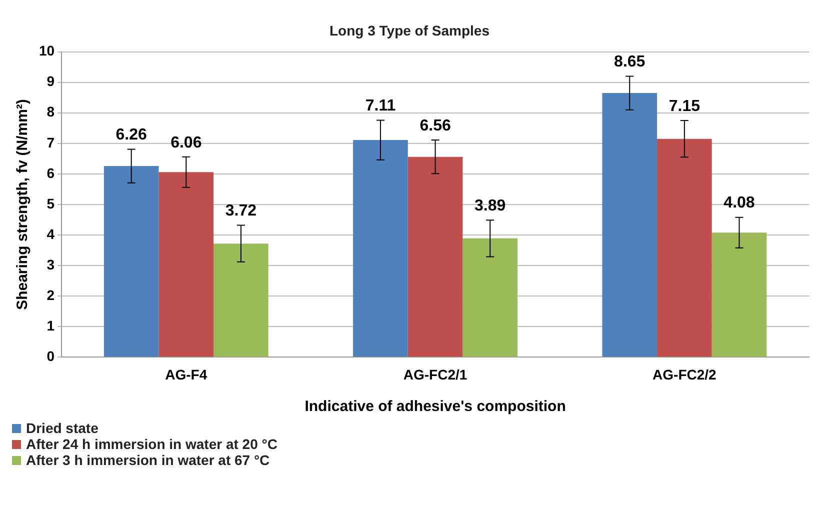  I want to click on data-label: 7.11, so click(380, 106).